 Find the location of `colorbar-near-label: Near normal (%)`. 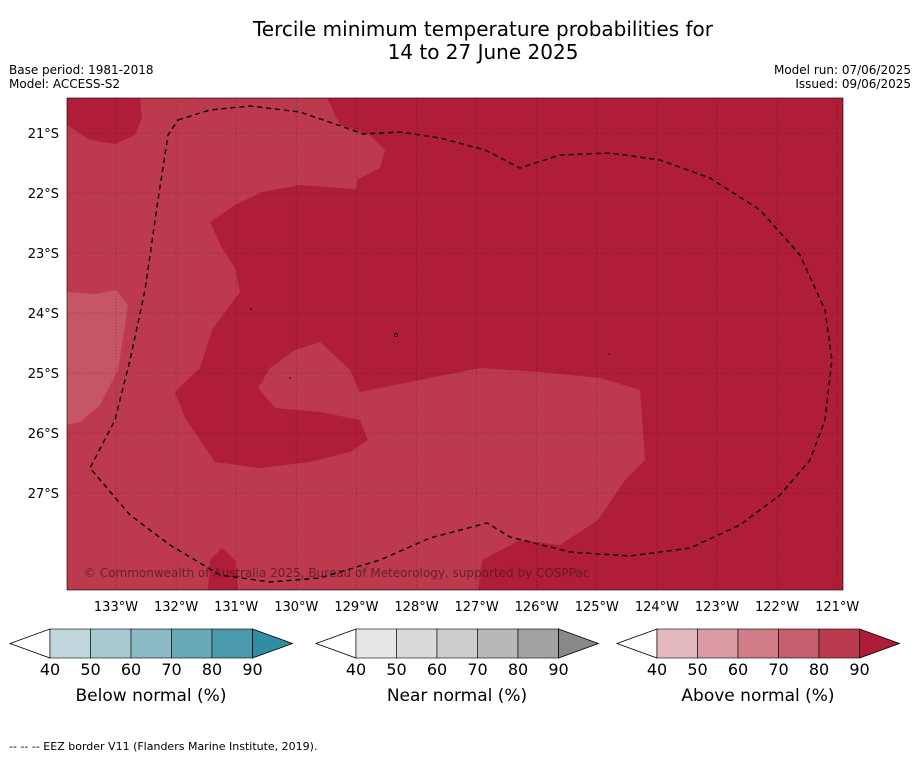

colorbar-near-label: Near normal (%) is located at coordinates (457, 696).